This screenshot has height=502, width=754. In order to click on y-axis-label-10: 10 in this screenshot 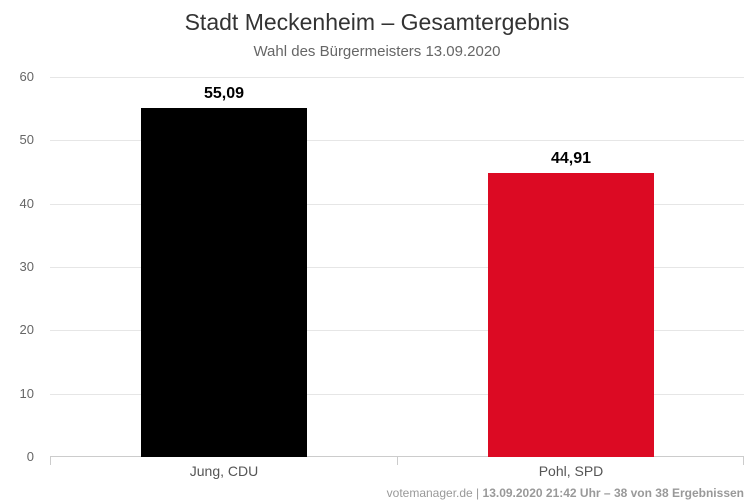, I will do `click(26, 393)`.